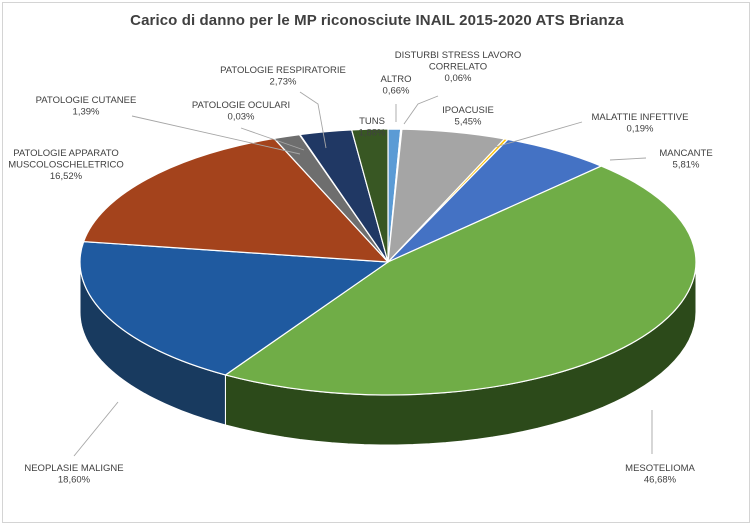 The height and width of the screenshot is (527, 754). What do you see at coordinates (640, 129) in the screenshot?
I see `data-label-value-malattie-infettive: 0,19%` at bounding box center [640, 129].